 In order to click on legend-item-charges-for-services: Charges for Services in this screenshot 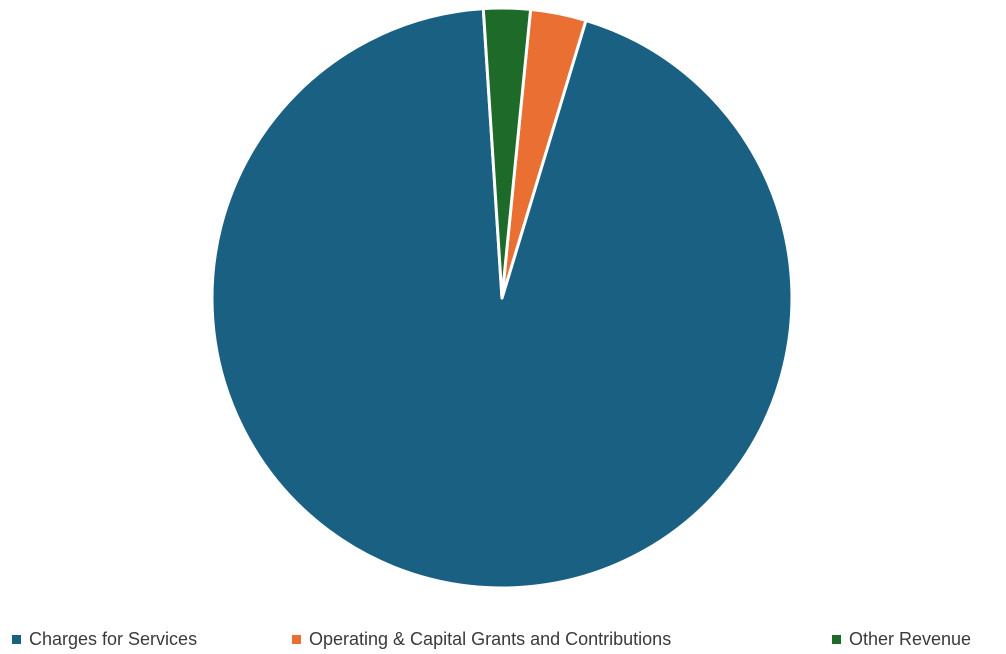, I will do `click(104, 639)`.